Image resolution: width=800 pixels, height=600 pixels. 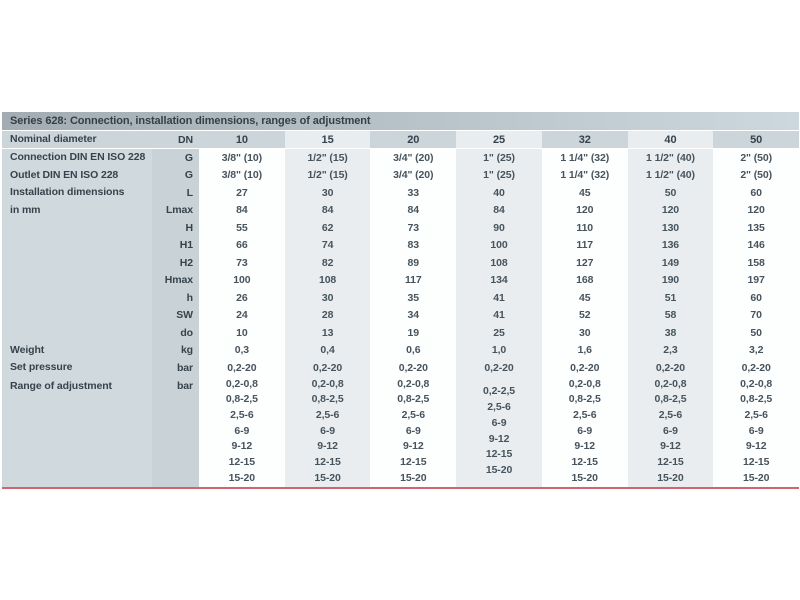 I want to click on header-col-dn50: 50, so click(x=756, y=139).